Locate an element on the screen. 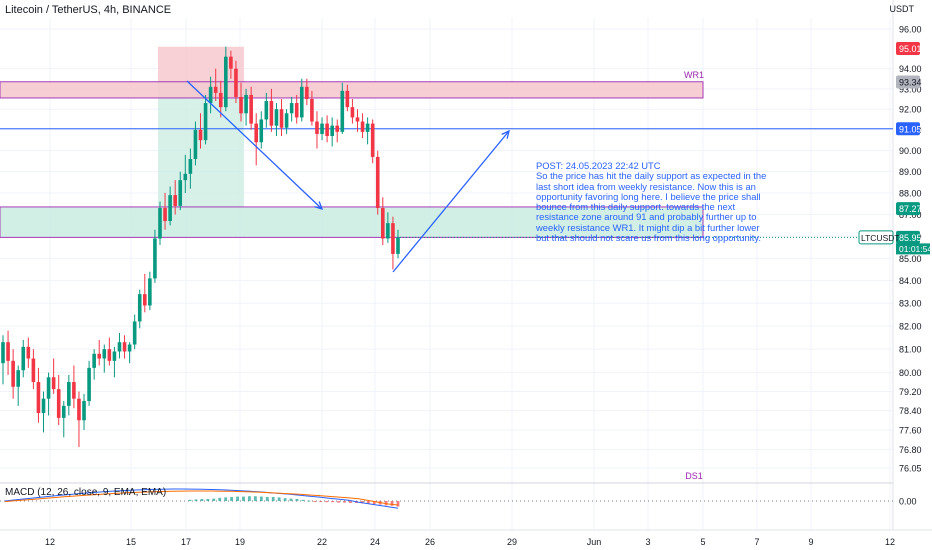  y-tick-label: 76.80 is located at coordinates (910, 450).